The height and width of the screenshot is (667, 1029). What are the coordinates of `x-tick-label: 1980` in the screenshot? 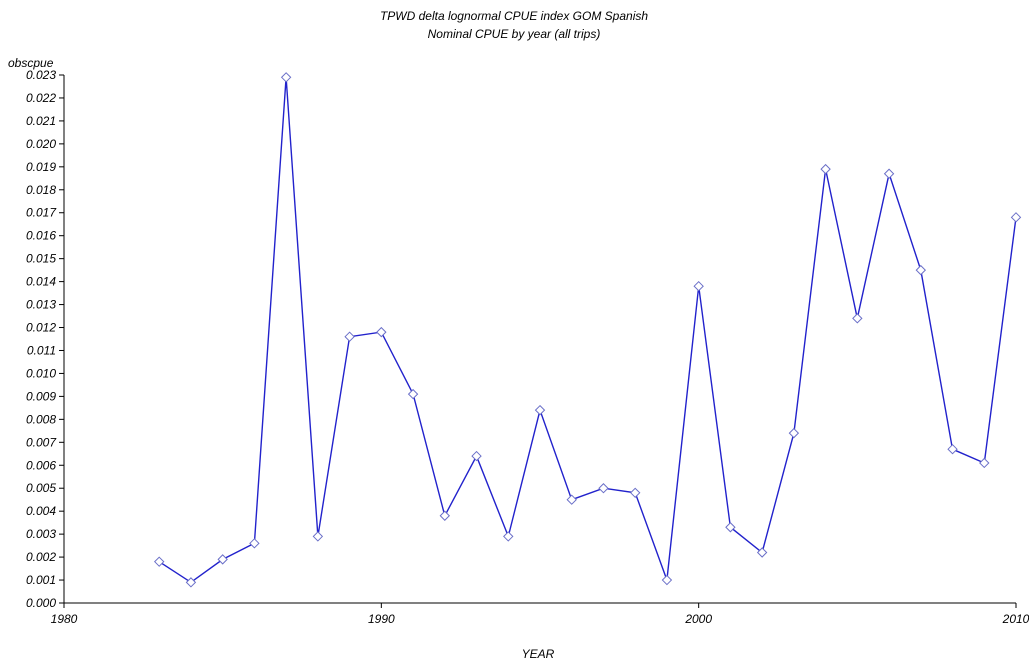 It's located at (64, 619).